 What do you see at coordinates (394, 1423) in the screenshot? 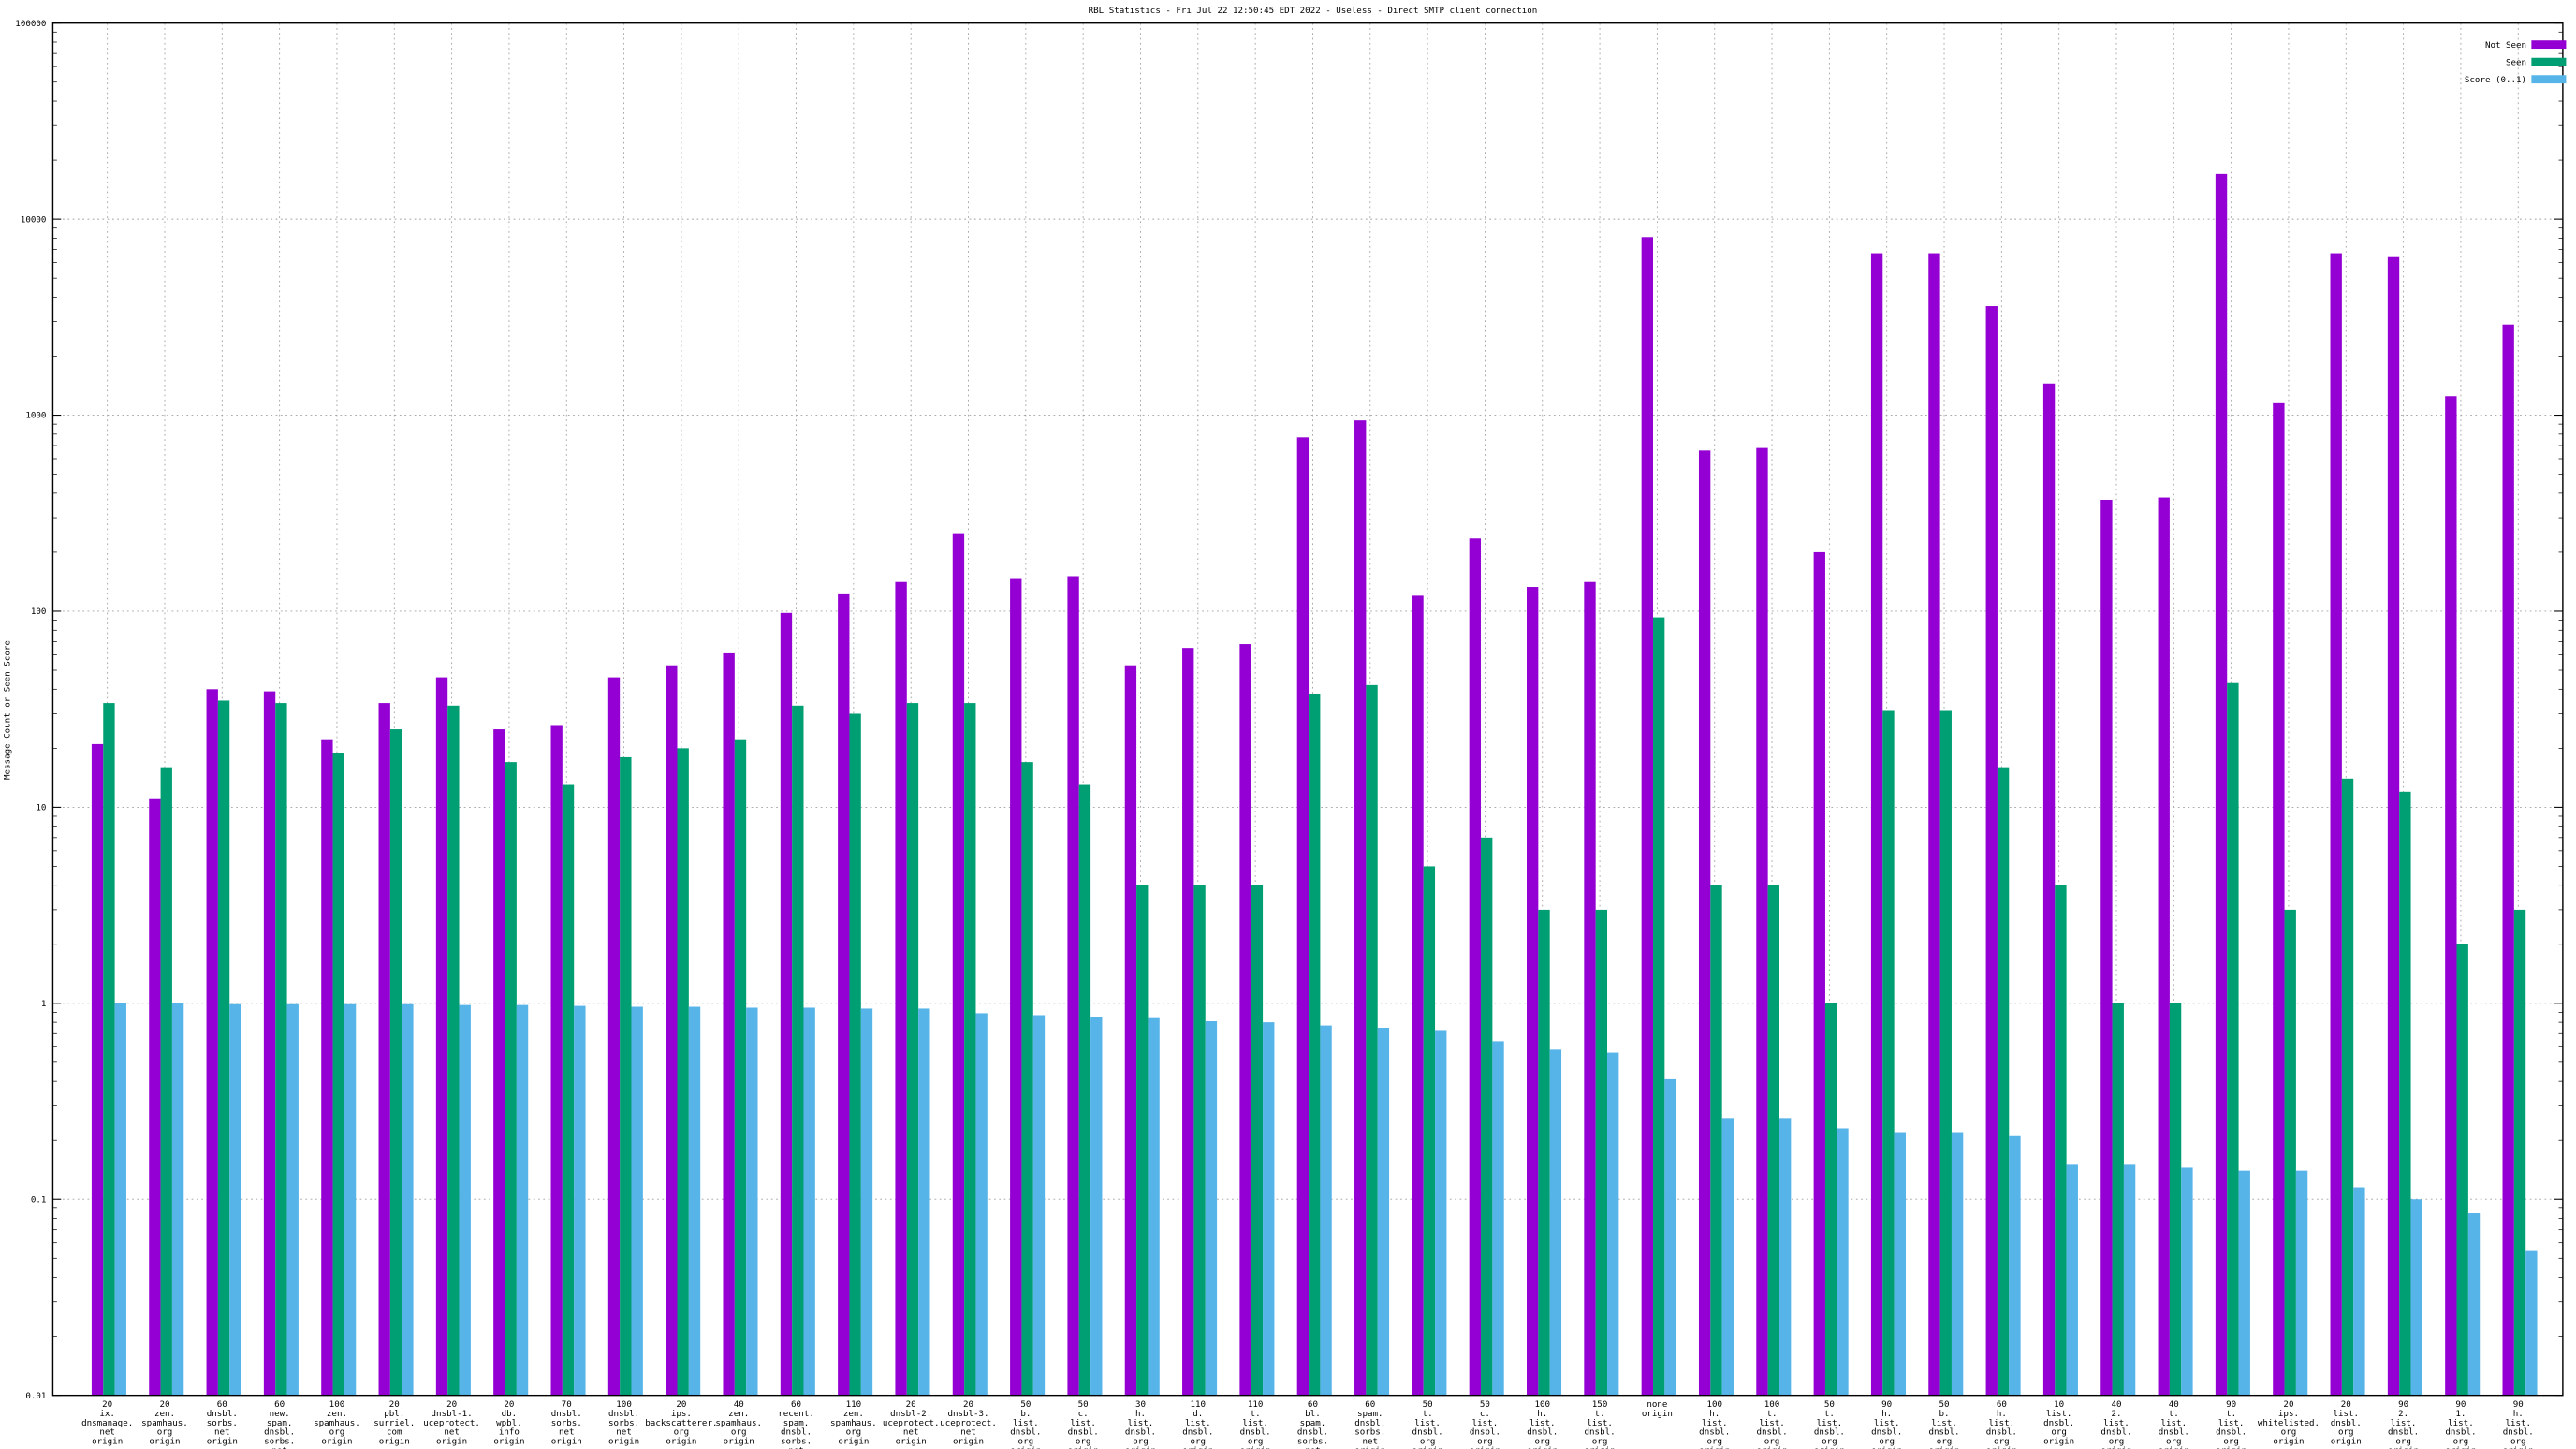
I see `x-tick-label: surriel.` at bounding box center [394, 1423].